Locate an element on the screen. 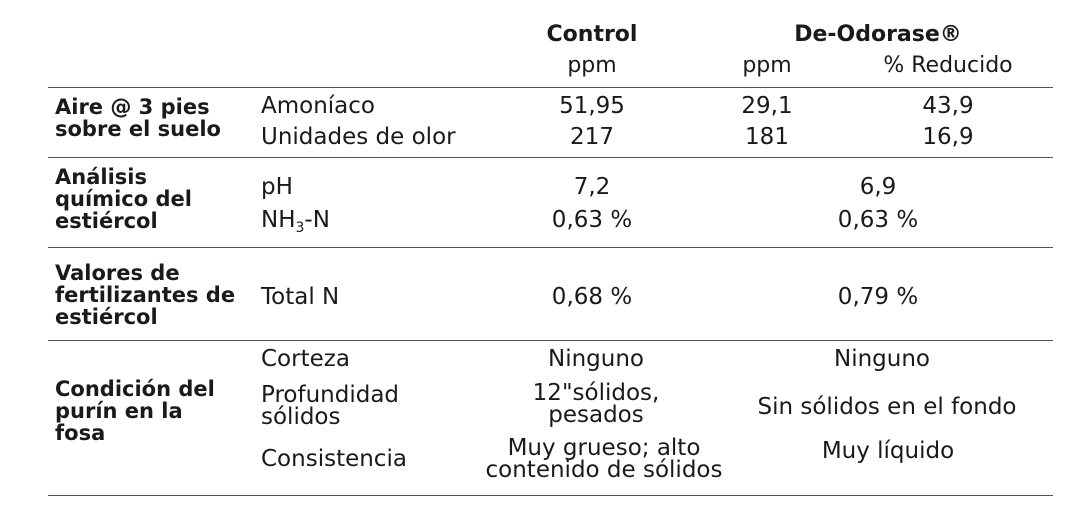 This screenshot has width=1088, height=524. value-nh3n-control: 0,63 % is located at coordinates (592, 220).